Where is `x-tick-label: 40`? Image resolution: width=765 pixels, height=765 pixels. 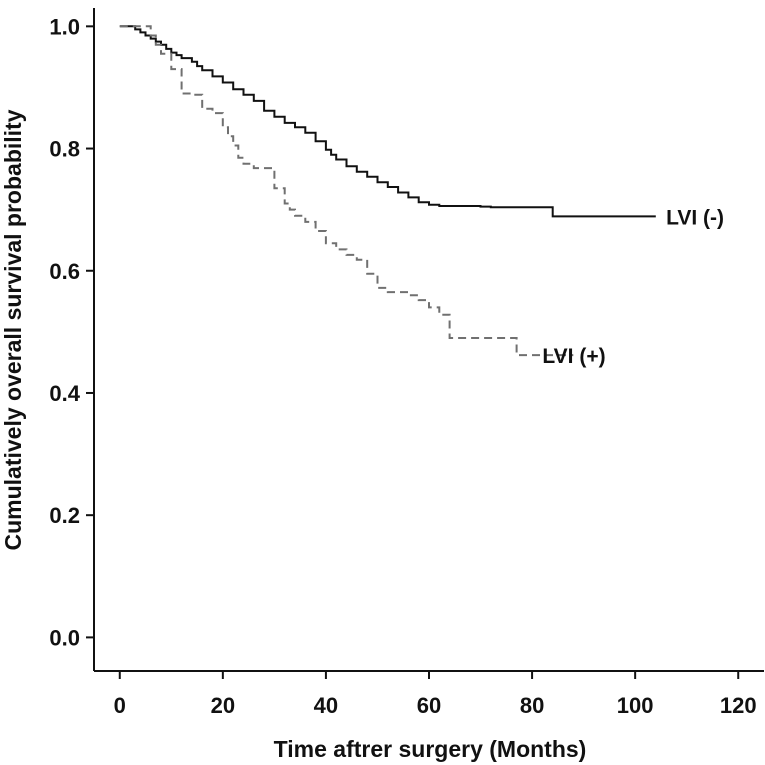
x-tick-label: 40 is located at coordinates (326, 705).